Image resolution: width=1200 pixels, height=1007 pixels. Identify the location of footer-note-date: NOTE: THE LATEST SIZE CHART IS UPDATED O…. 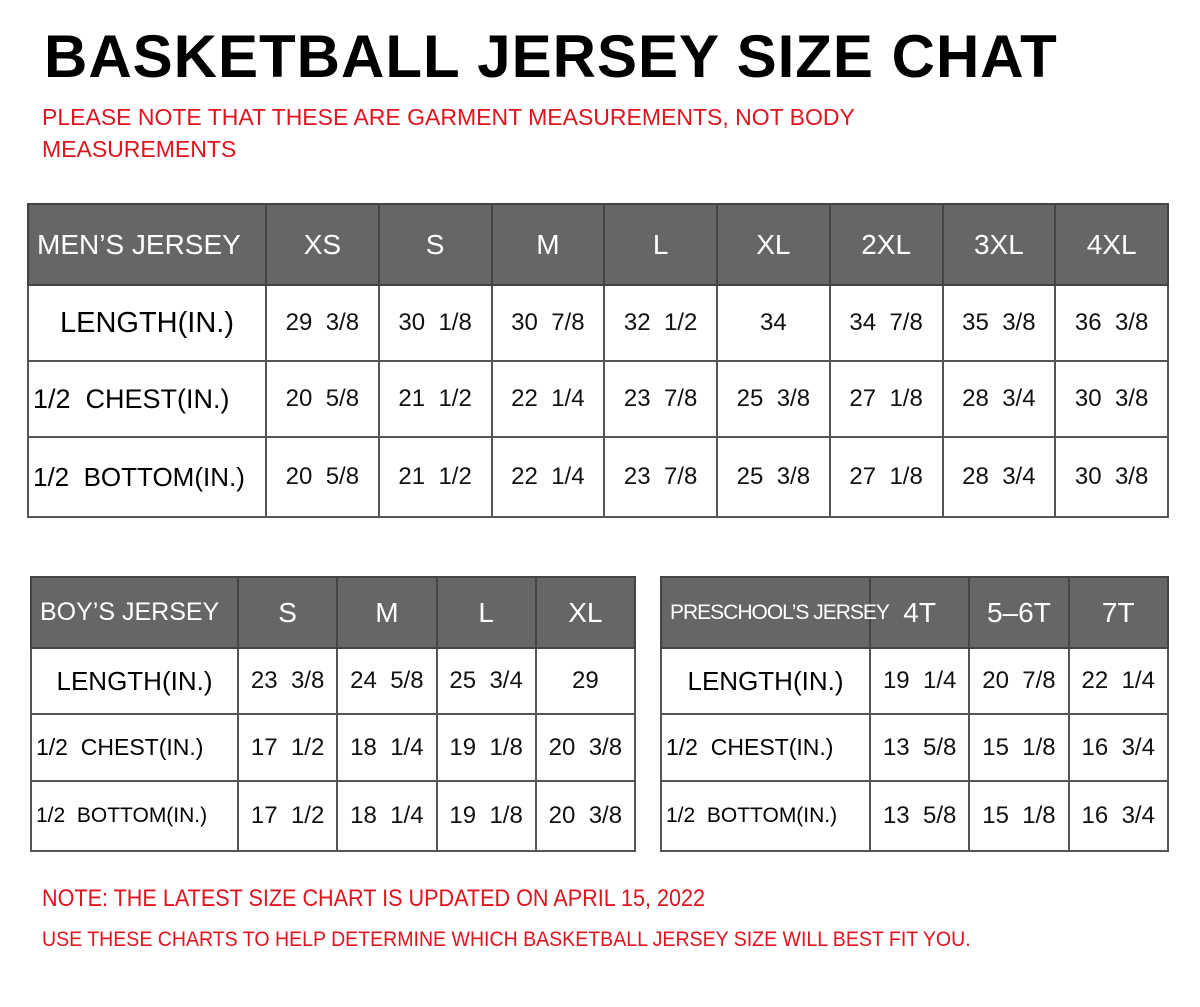
(374, 898).